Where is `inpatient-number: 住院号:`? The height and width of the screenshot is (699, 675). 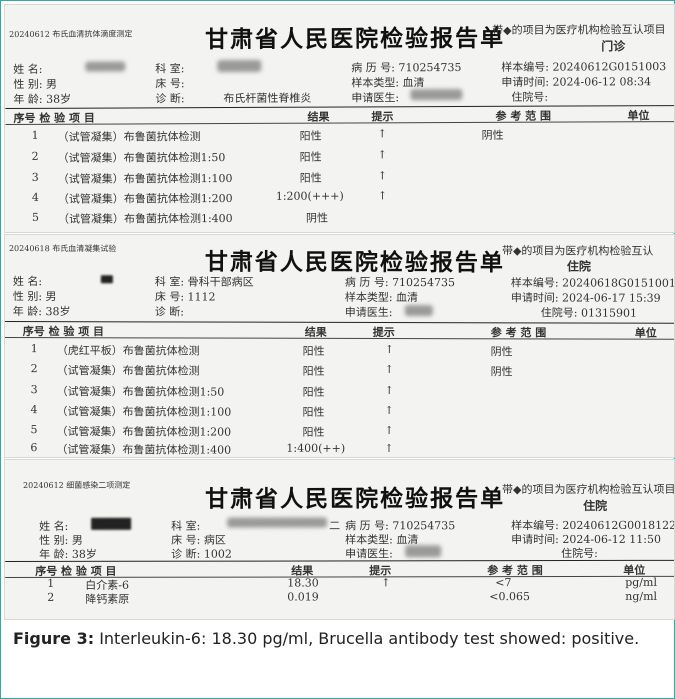 inpatient-number: 住院号: is located at coordinates (530, 97).